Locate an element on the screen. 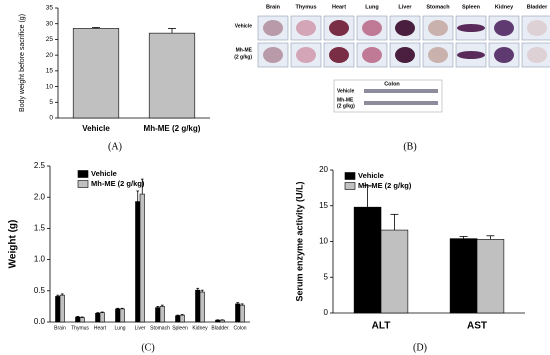 The height and width of the screenshot is (355, 550). x-tick-label: Colon is located at coordinates (239, 328).